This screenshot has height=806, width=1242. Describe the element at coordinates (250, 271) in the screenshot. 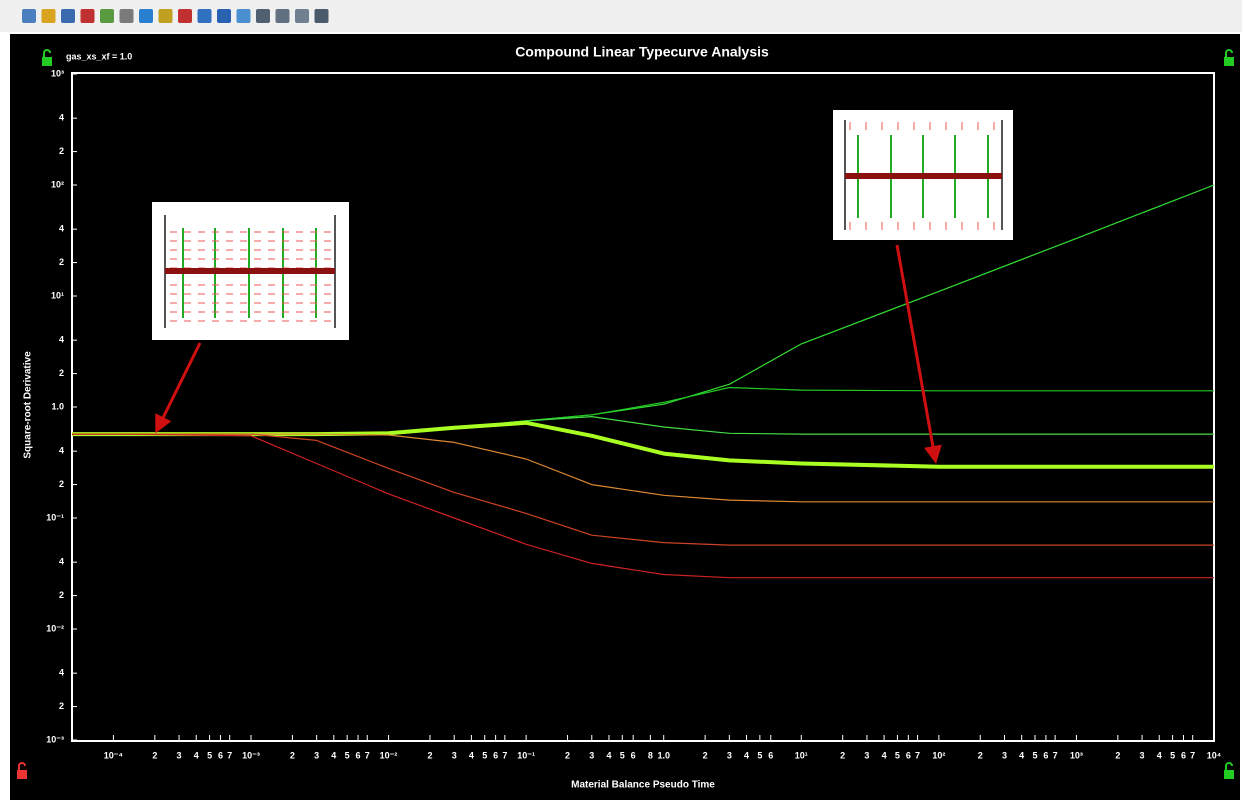

I see `left-inset` at that location.